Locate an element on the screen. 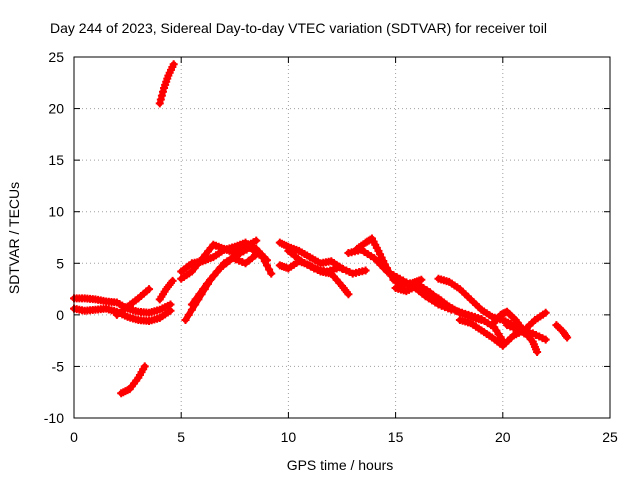 The width and height of the screenshot is (640, 480). series-trace-j is located at coordinates (225, 278).